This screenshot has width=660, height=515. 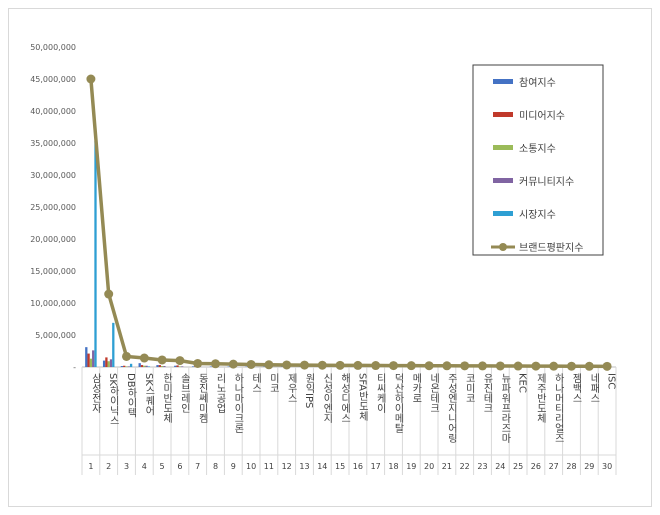 What do you see at coordinates (327, 398) in the screenshot?
I see `category-label: 신성이엔지` at bounding box center [327, 398].